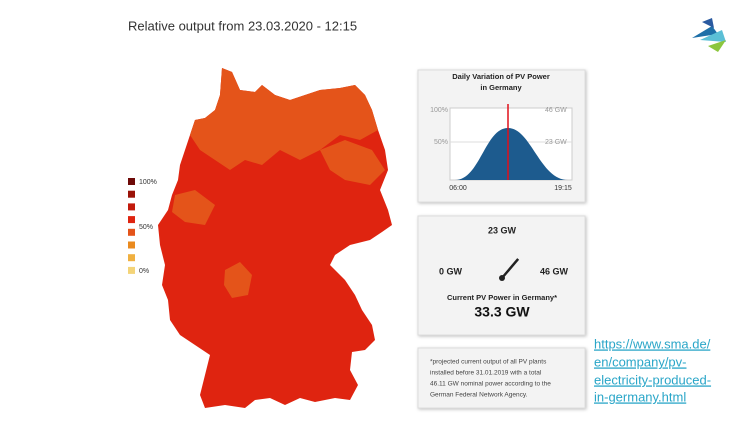 Image resolution: width=746 pixels, height=424 pixels. What do you see at coordinates (563, 188) in the screenshot?
I see `x-tick-label: 19:15` at bounding box center [563, 188].